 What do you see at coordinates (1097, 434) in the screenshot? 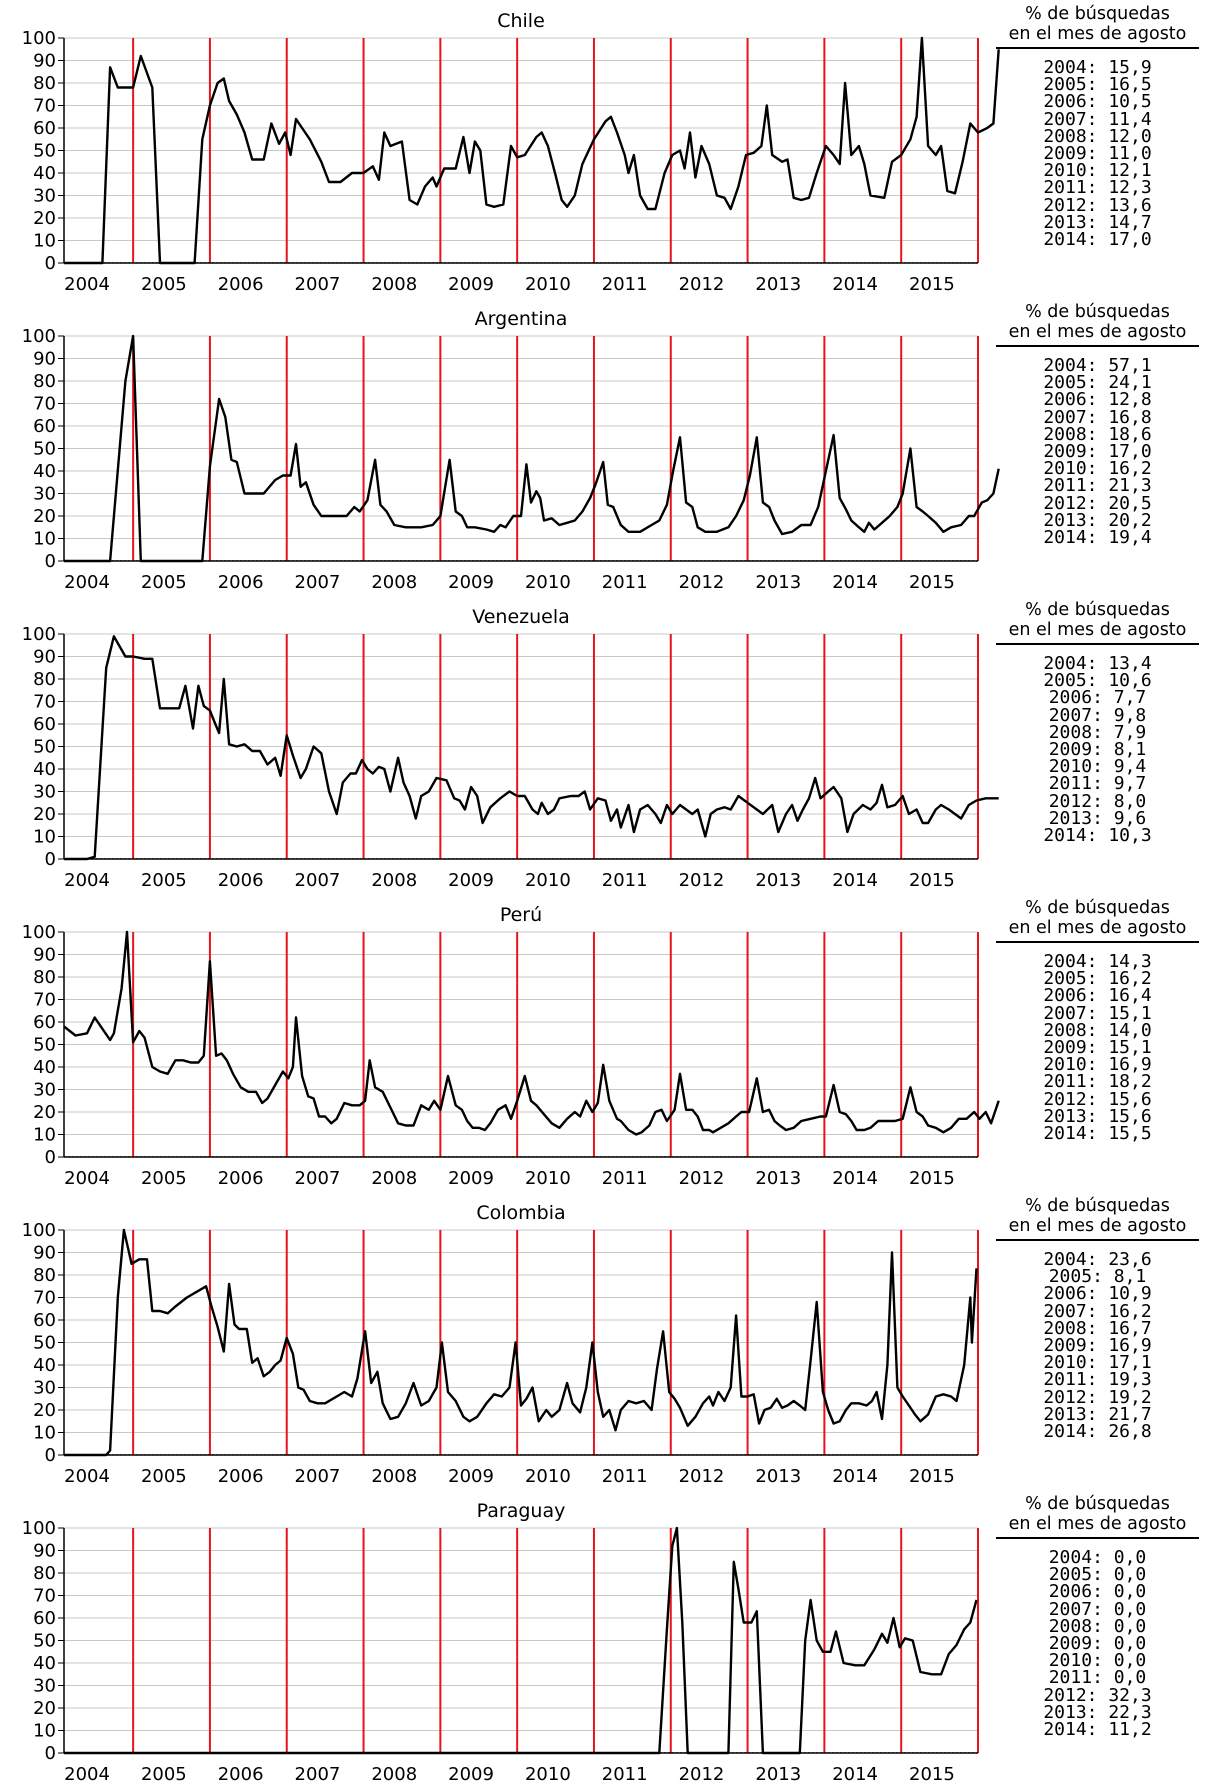
I see `stats-item: 2008: 18,6` at bounding box center [1097, 434].